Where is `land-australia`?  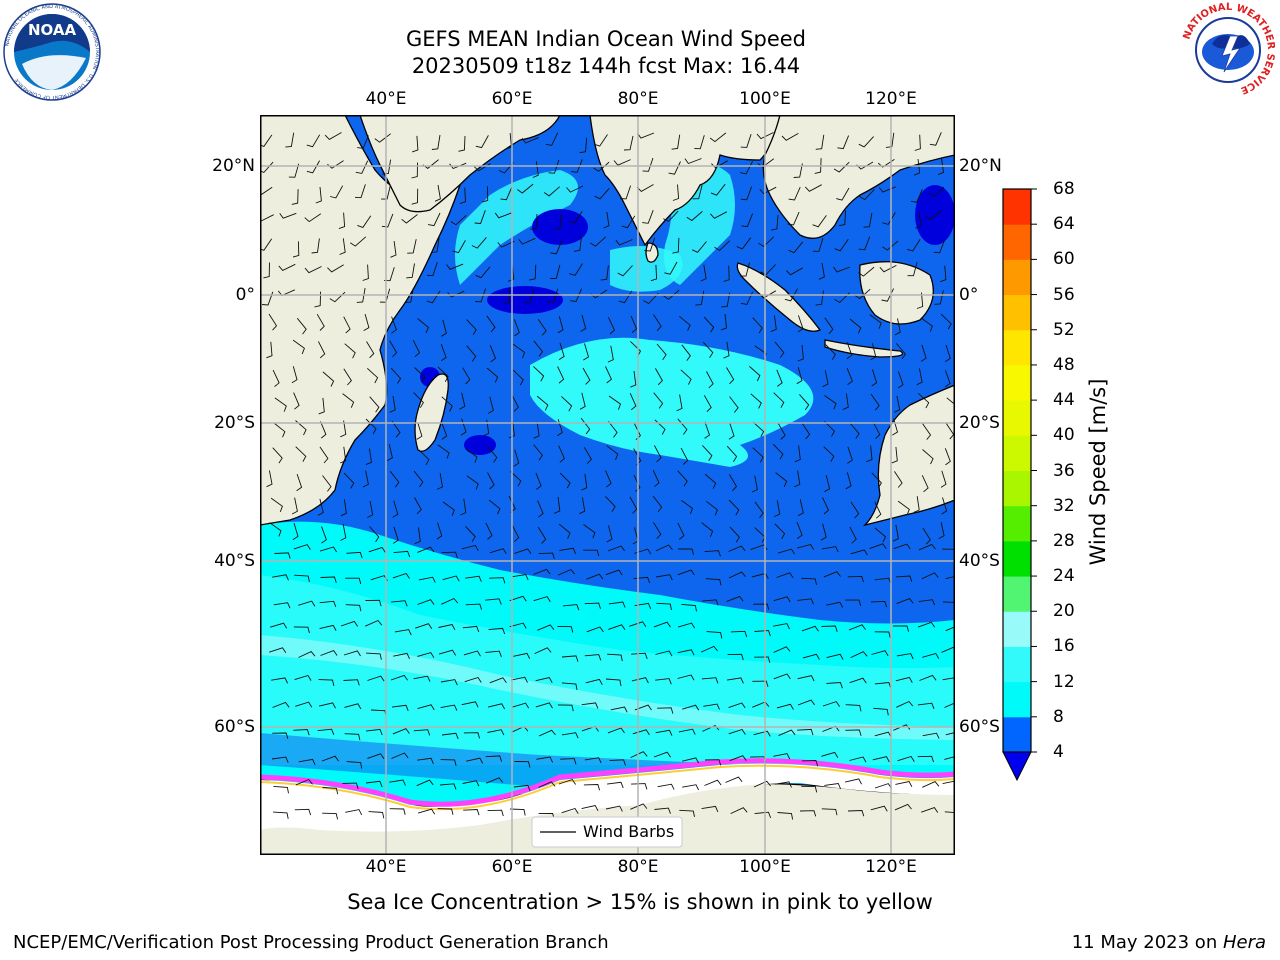
land-australia is located at coordinates (908, 455).